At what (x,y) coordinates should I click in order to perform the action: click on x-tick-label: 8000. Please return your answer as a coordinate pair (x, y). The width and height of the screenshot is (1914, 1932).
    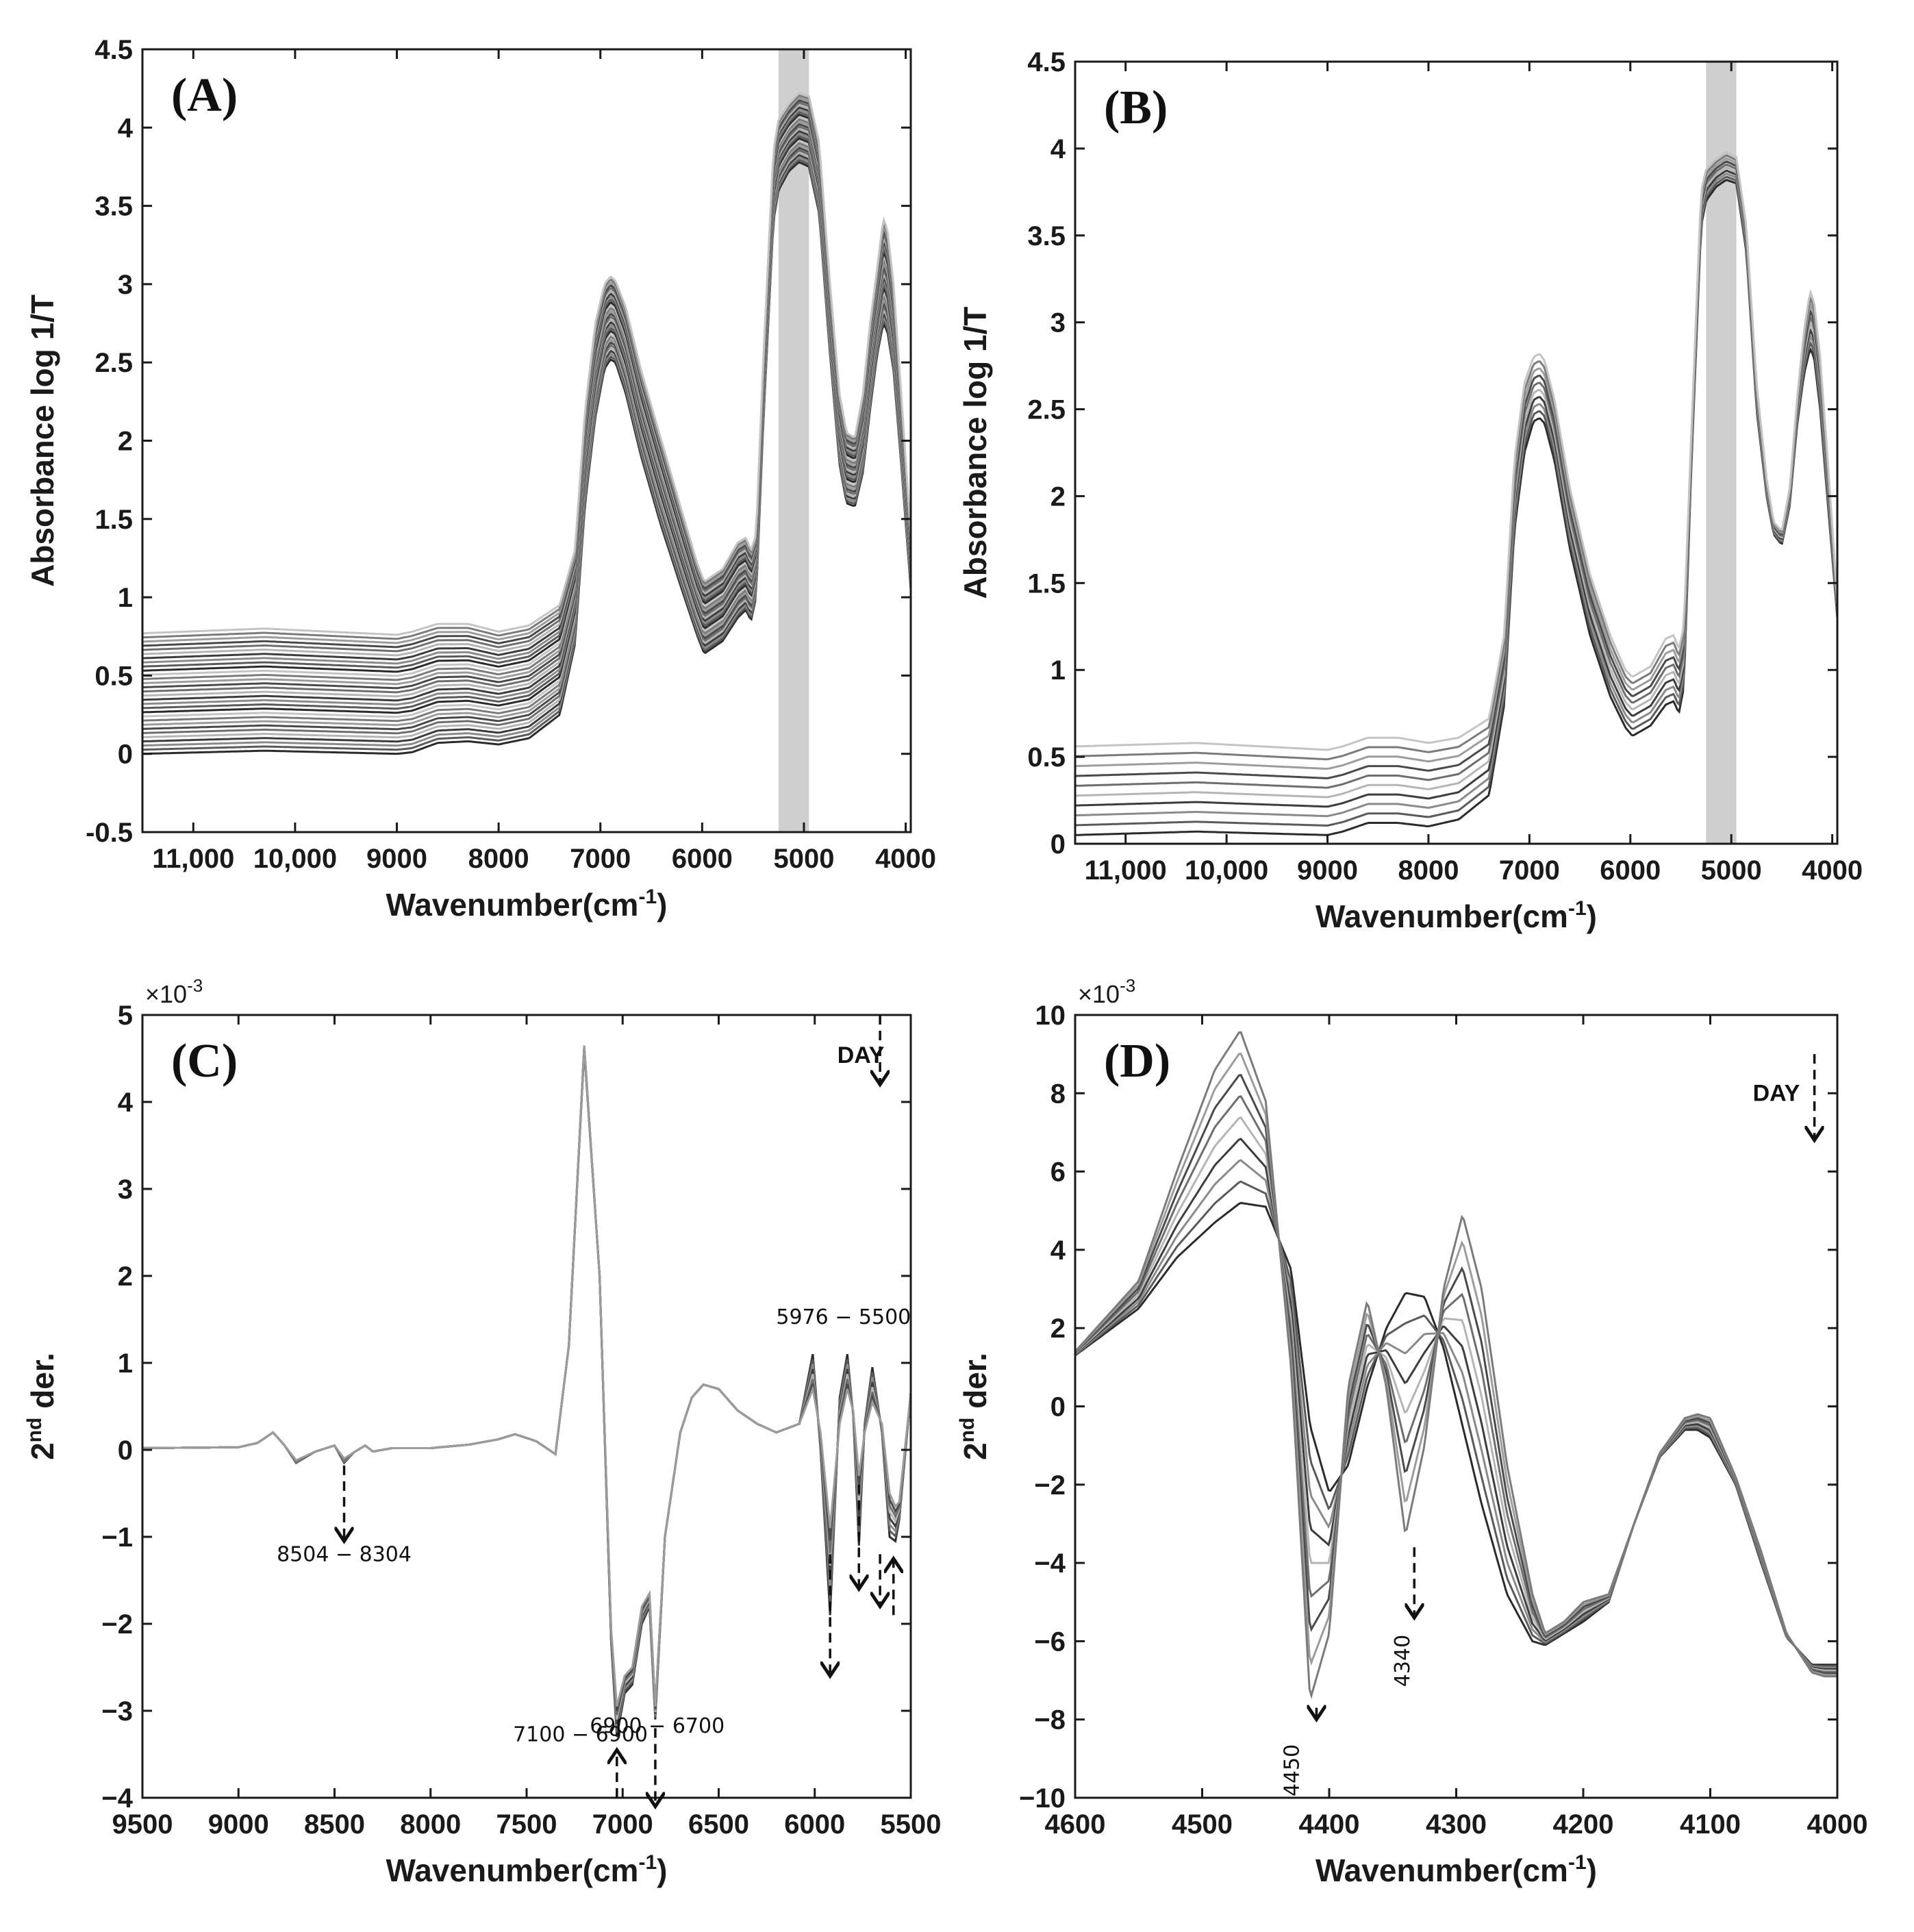
    Looking at the image, I should click on (499, 859).